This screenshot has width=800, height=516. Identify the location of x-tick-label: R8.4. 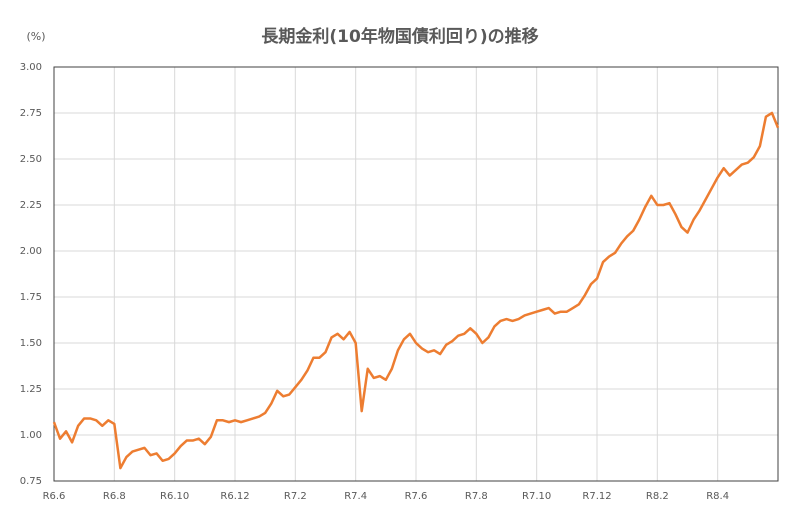
(717, 496).